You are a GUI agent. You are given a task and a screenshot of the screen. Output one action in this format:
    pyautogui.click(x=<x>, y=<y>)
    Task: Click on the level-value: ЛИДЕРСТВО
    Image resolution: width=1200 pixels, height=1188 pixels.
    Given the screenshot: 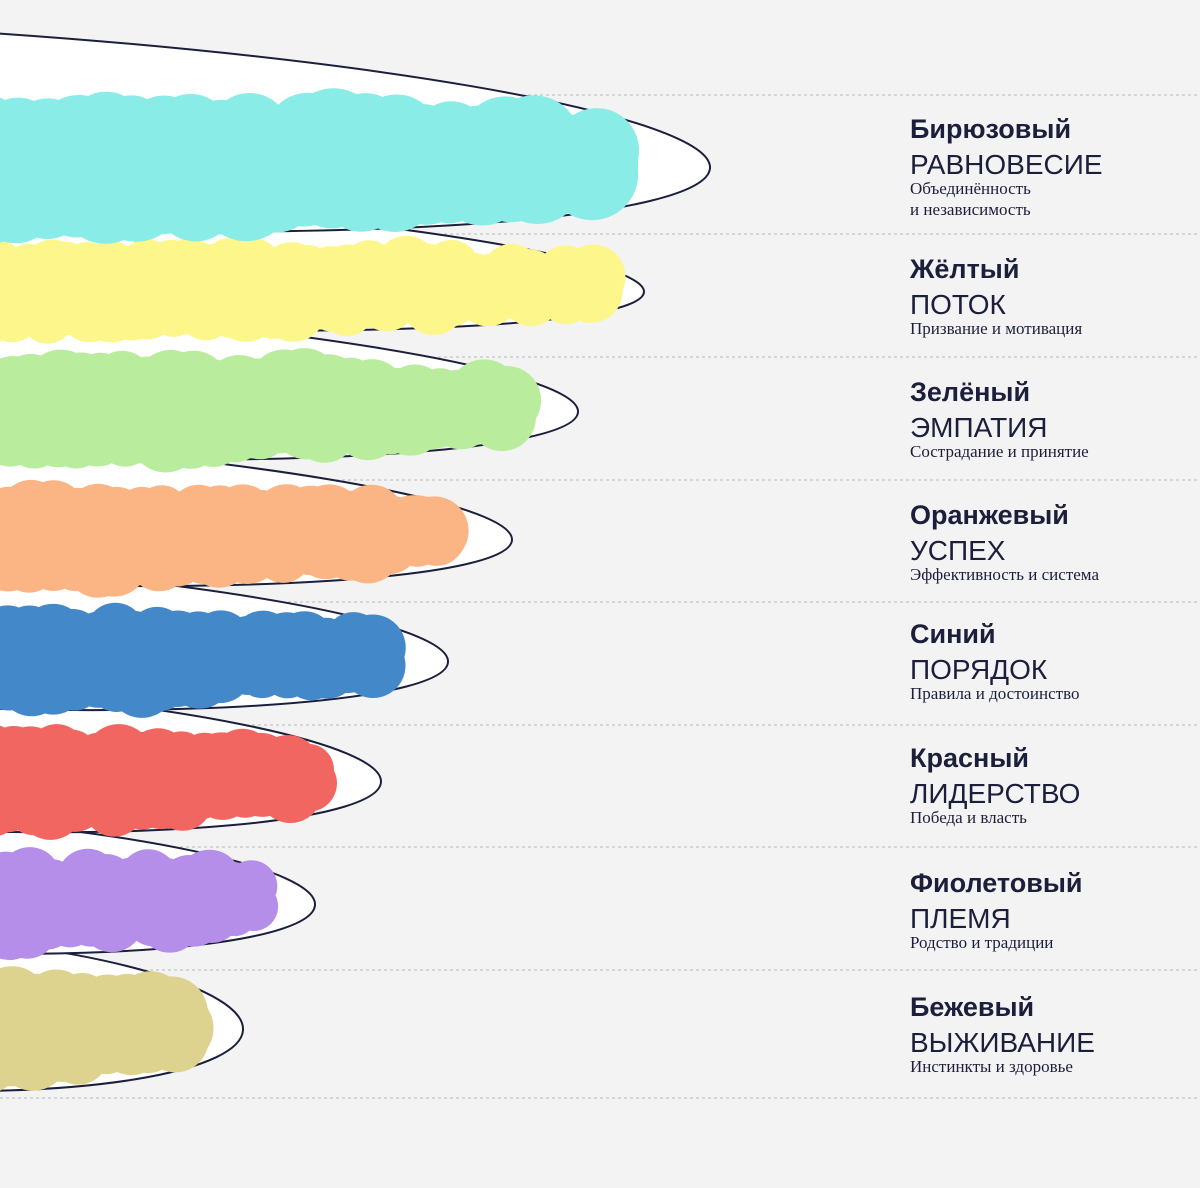 What is the action you would take?
    pyautogui.click(x=995, y=793)
    